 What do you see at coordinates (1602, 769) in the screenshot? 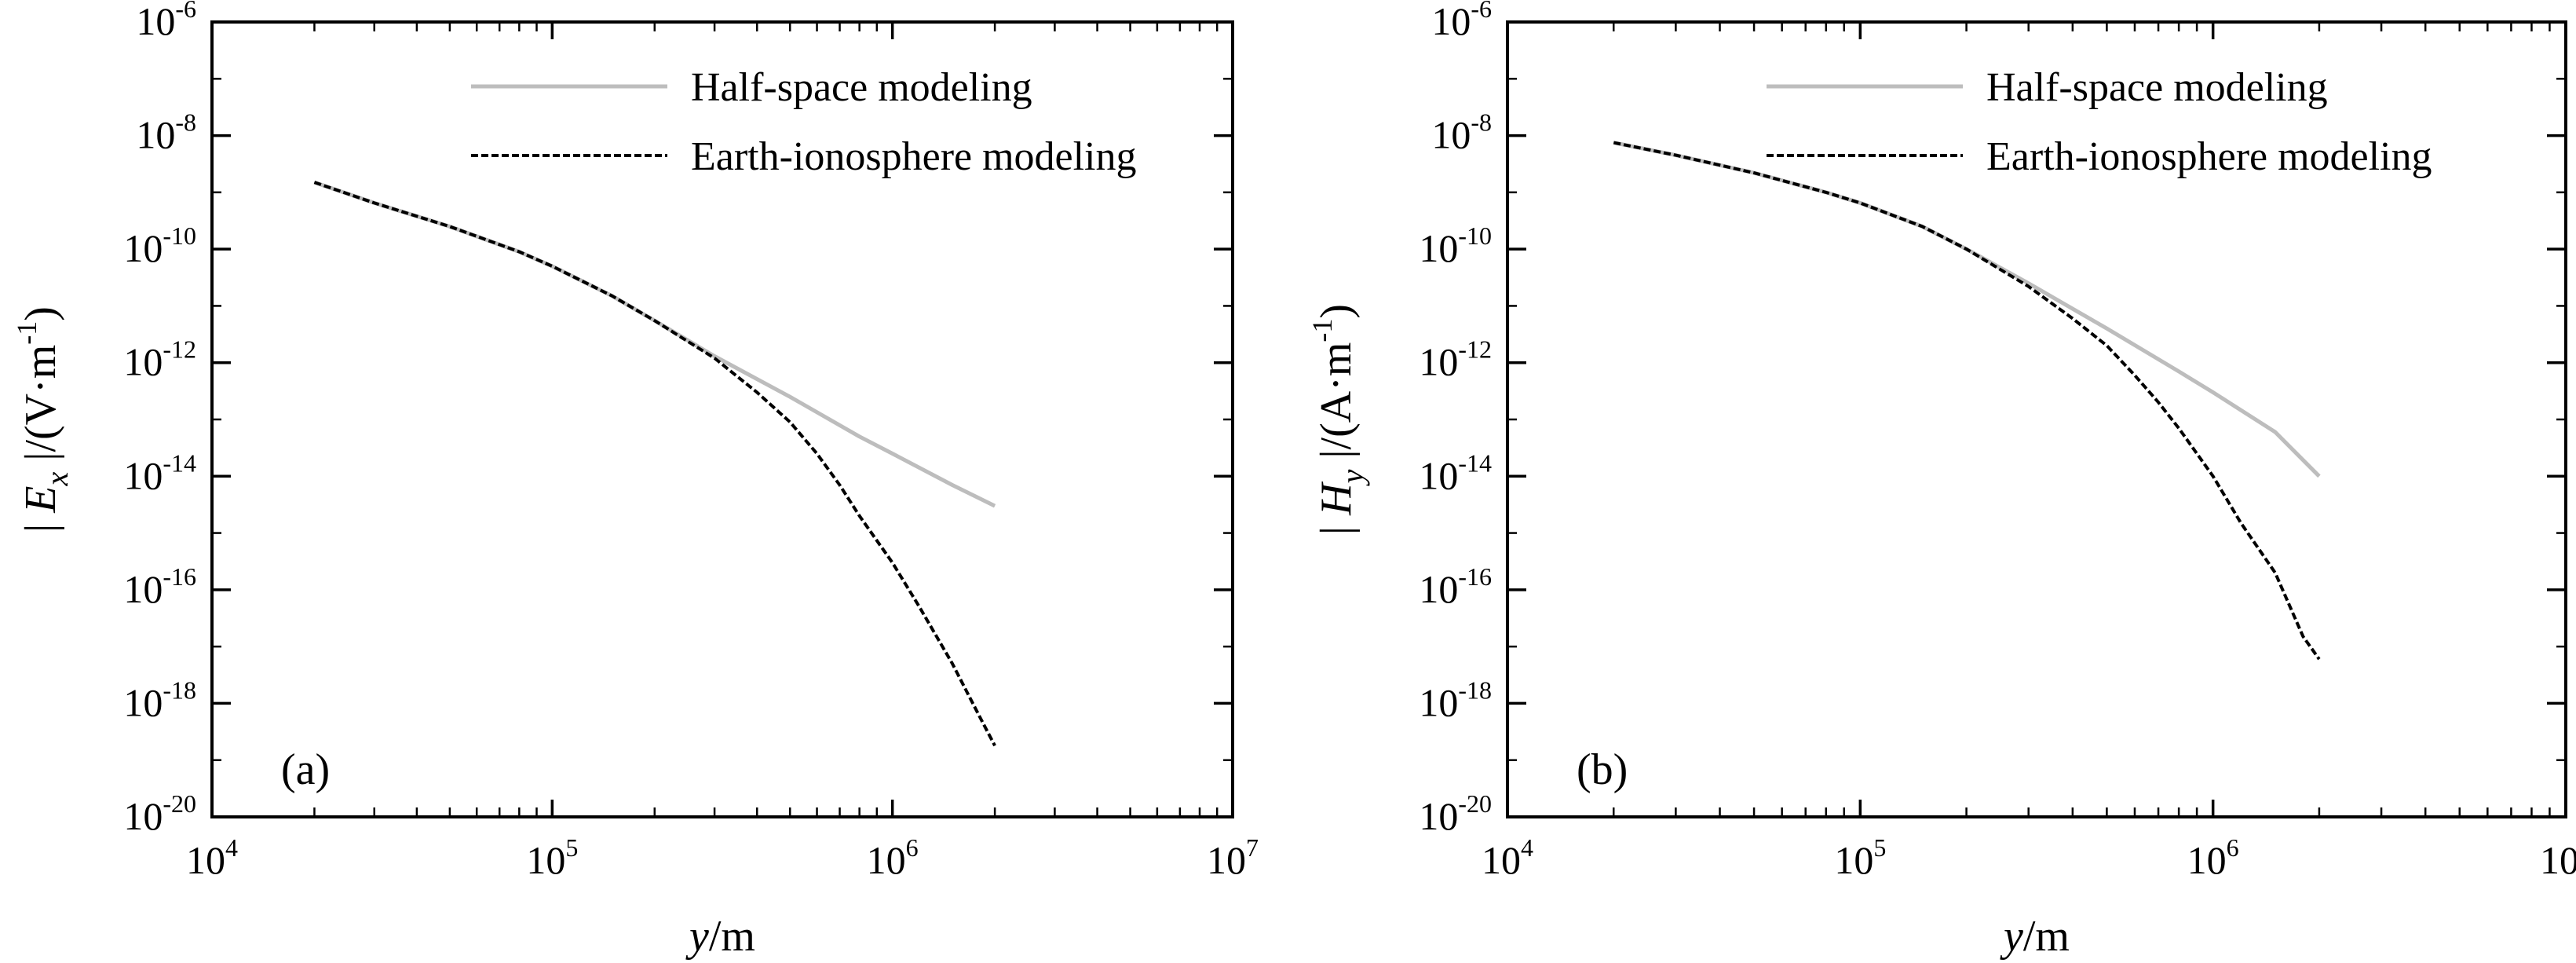
I see `panel-label: (b)` at bounding box center [1602, 769].